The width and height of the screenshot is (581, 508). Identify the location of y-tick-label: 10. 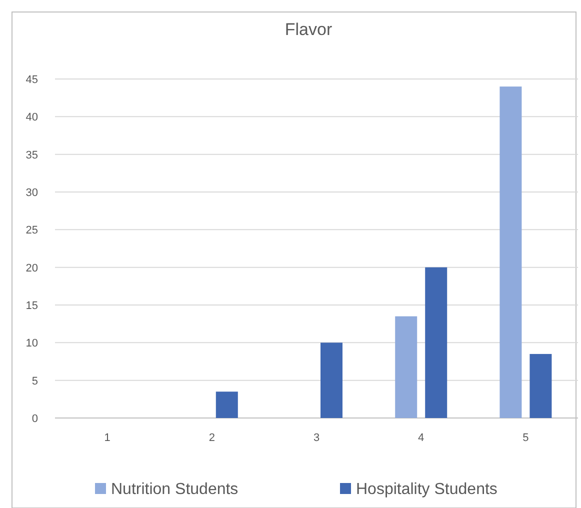
(32, 344).